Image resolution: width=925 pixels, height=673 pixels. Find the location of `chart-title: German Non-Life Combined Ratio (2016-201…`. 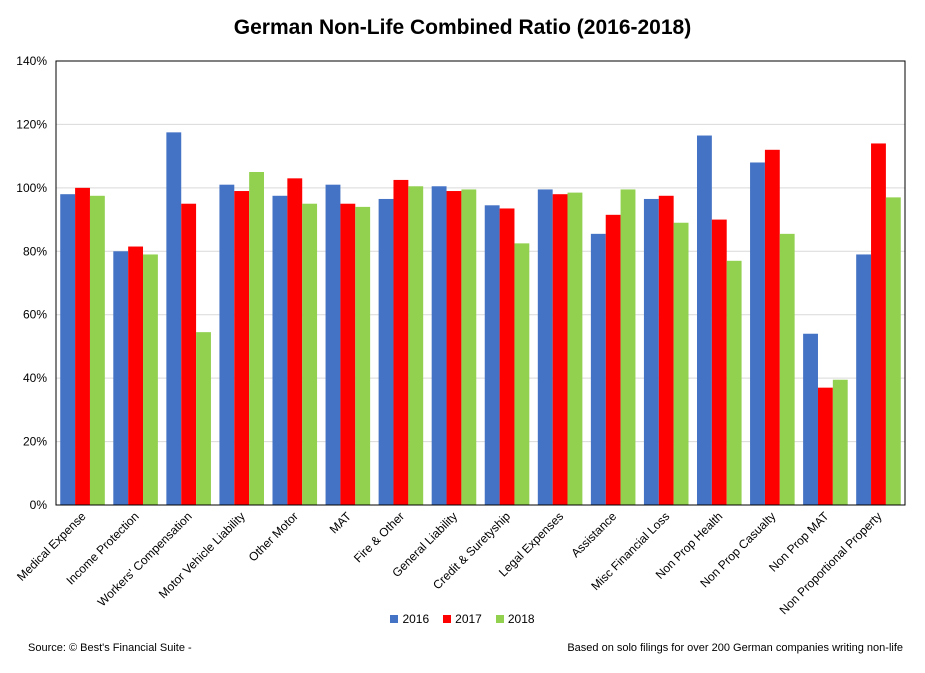

chart-title: German Non-Life Combined Ratio (2016-201… is located at coordinates (462, 27).